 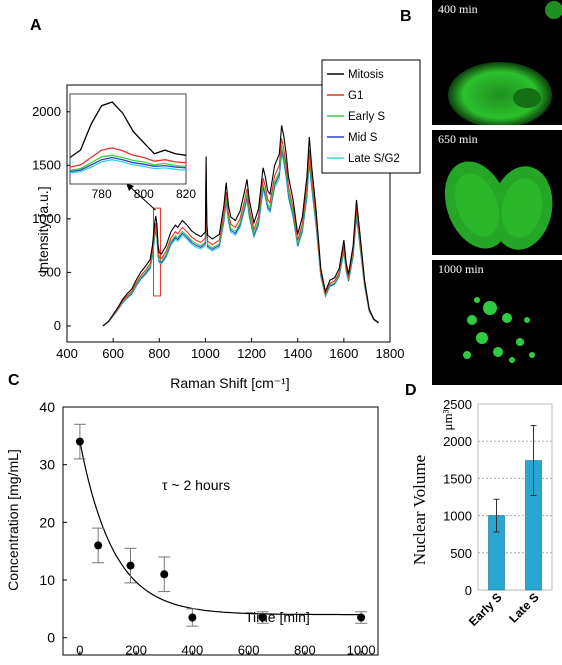 I want to click on raman-y-tick-label: 500, so click(x=50, y=271).